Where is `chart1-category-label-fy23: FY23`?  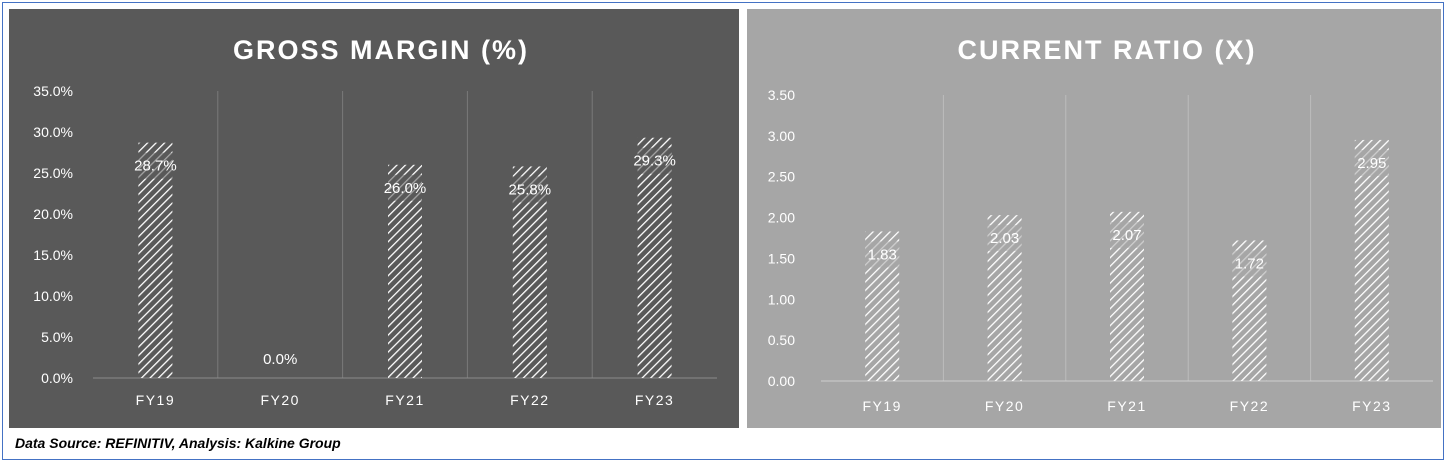 chart1-category-label-fy23: FY23 is located at coordinates (1371, 406).